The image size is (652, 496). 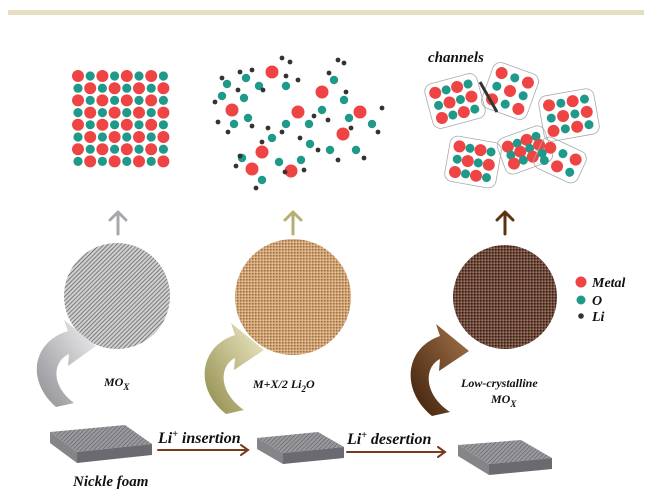 I want to click on lithium-legend-icon, so click(x=581, y=316).